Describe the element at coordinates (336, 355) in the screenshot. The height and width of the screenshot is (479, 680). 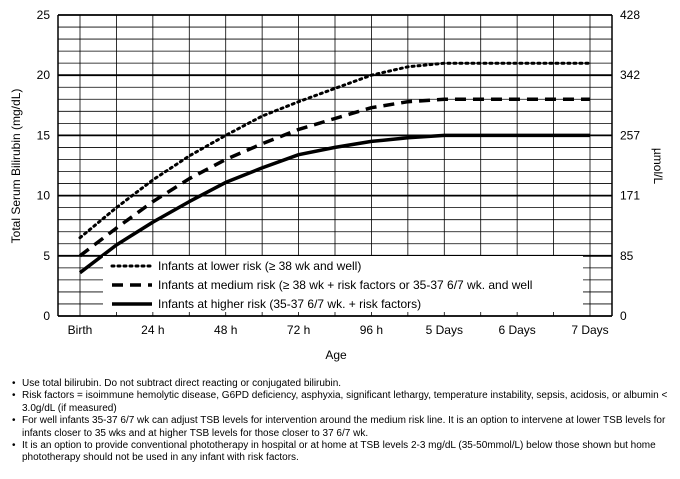
I see `x-axis-title: Age` at that location.